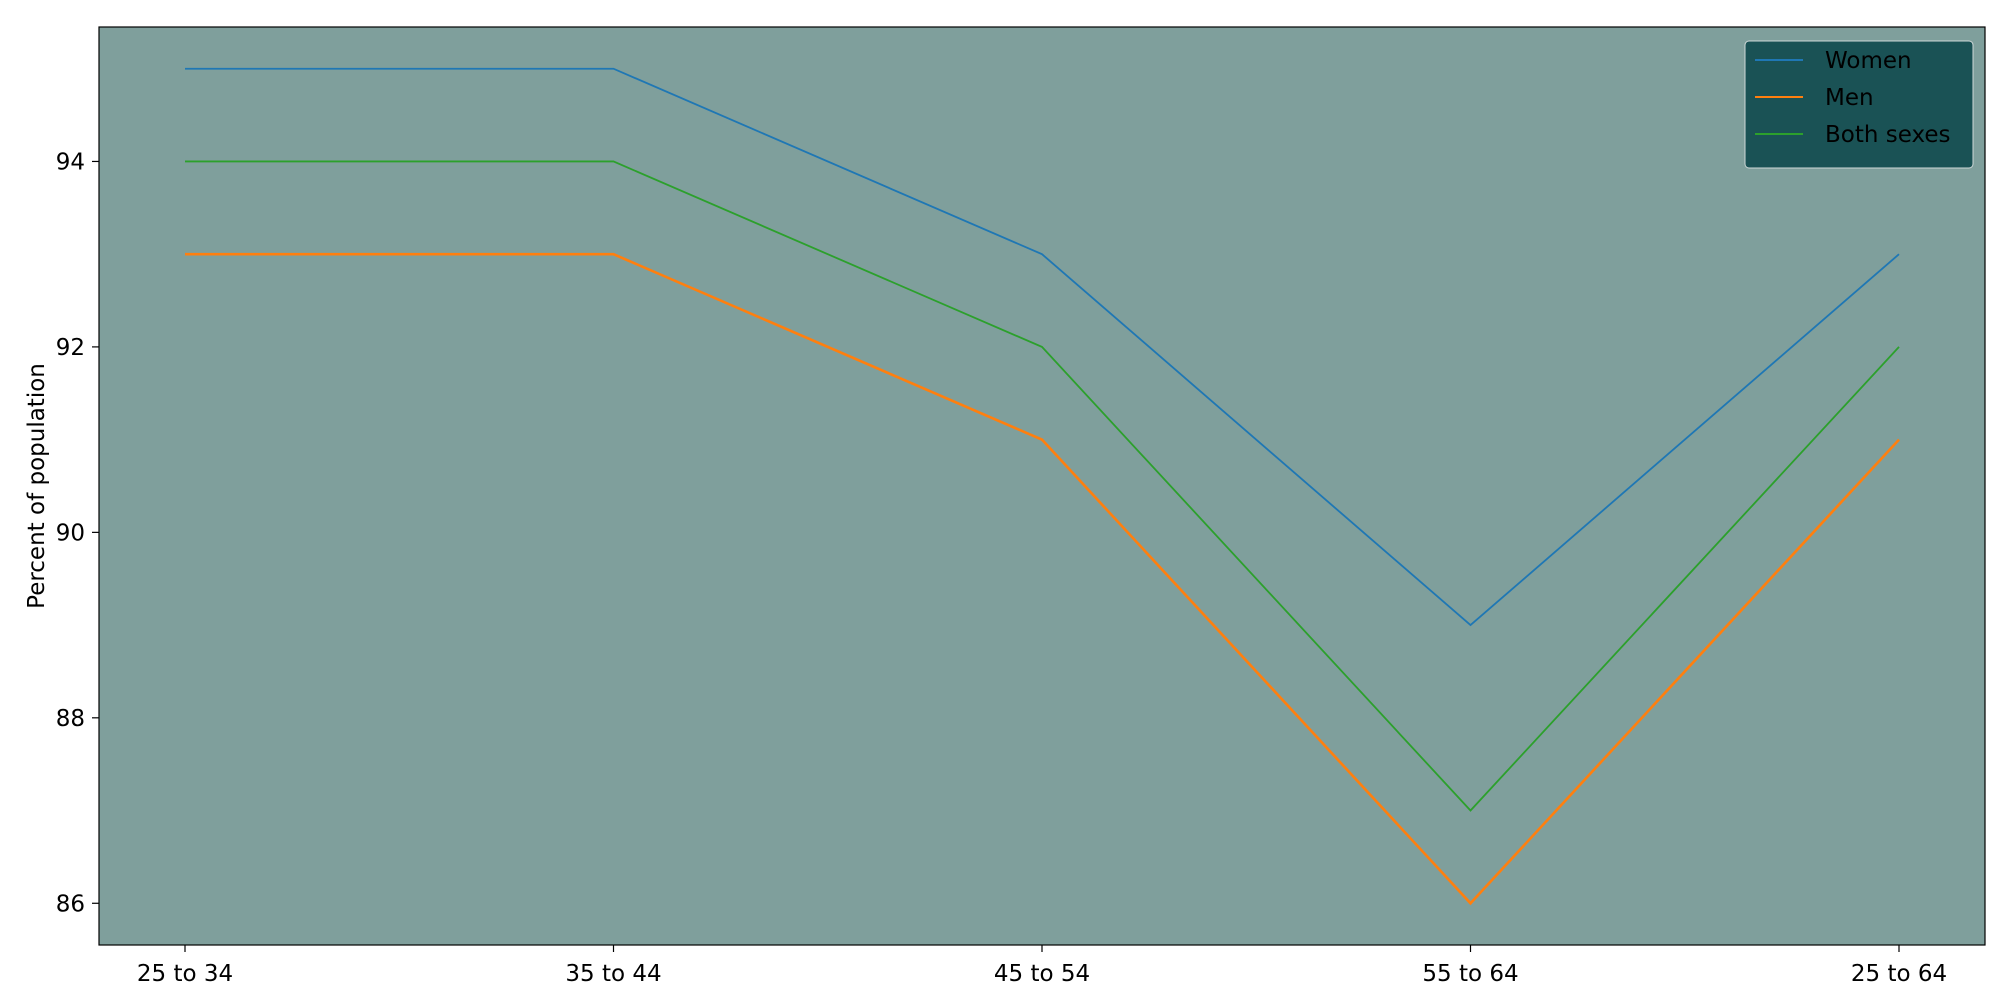  I want to click on x-axis: 25 to 34 35 to 44 45 to 54 55 to 64 25 to 64, so click(1042, 966).